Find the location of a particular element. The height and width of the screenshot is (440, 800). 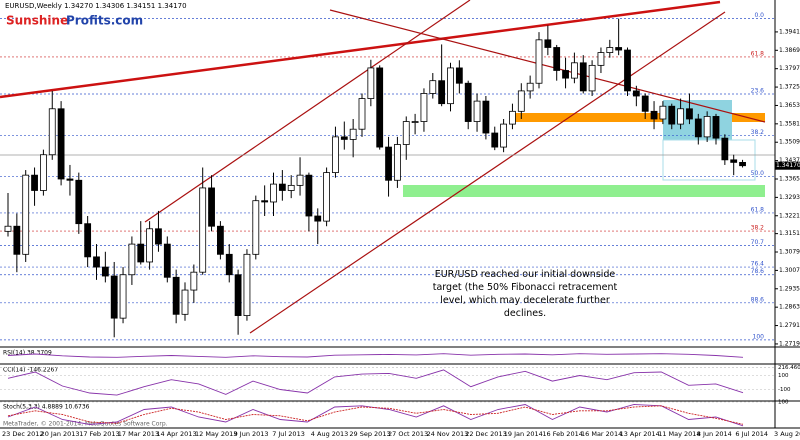

x-tick-label: 4 Aug 2013 is located at coordinates (330, 434).